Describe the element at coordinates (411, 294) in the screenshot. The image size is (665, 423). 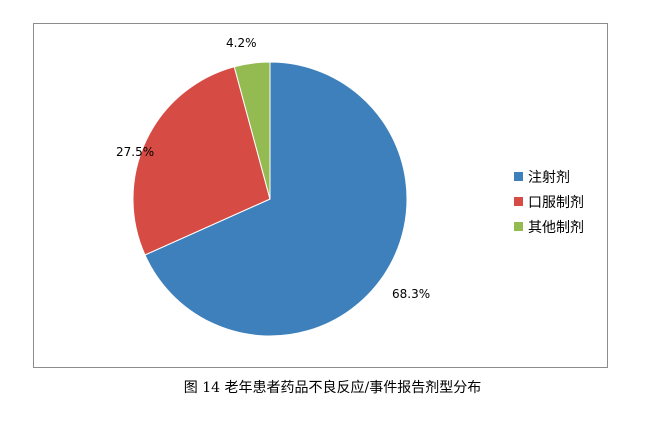
I see `data-label: 68.3%` at that location.